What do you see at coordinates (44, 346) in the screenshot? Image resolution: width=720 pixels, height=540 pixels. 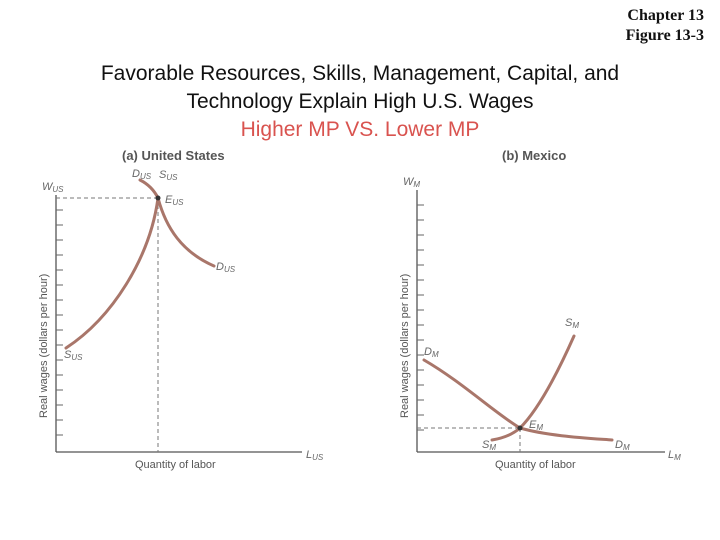 I see `panel-a-y-axis-label: Real wages (dollars per hour)` at bounding box center [44, 346].